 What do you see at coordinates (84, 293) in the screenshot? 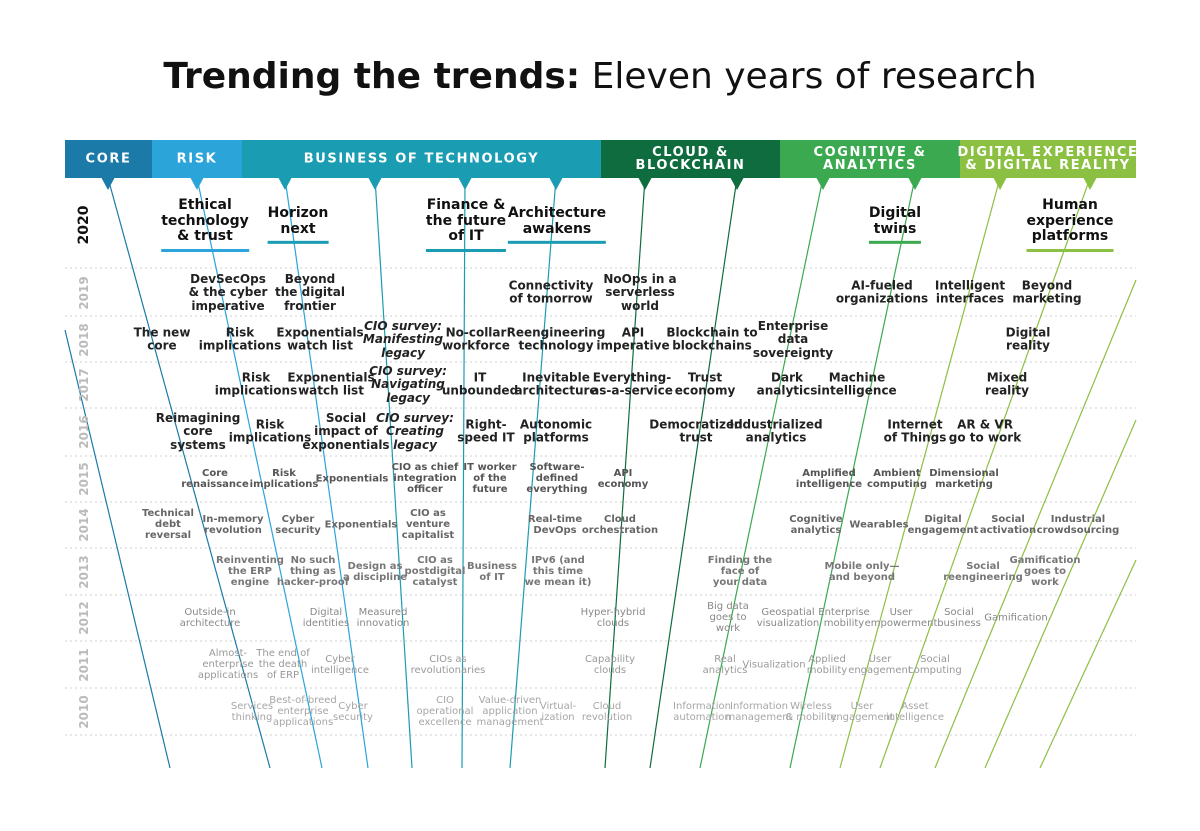
I see `year-label: 2019` at bounding box center [84, 293].